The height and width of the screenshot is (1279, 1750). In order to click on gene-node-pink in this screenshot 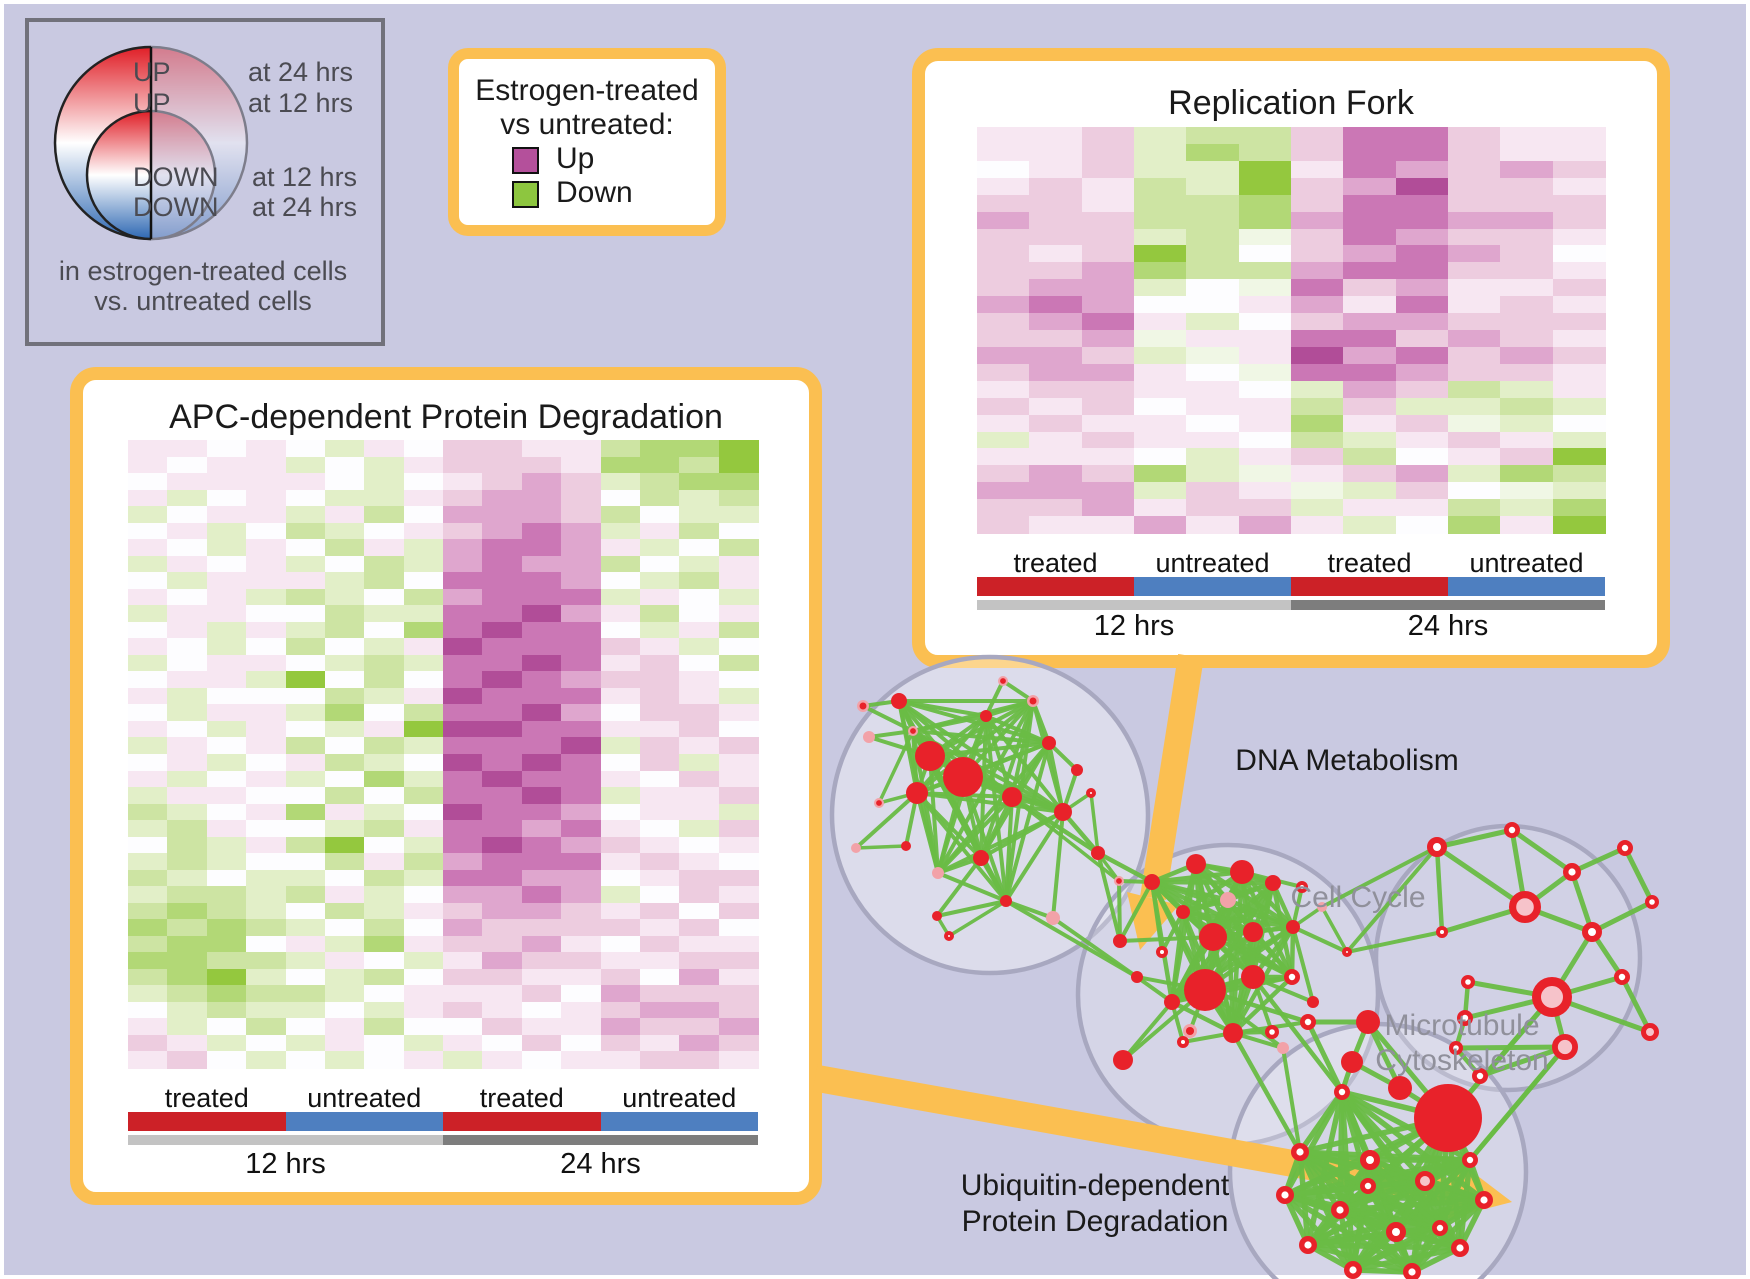, I will do `click(869, 737)`.